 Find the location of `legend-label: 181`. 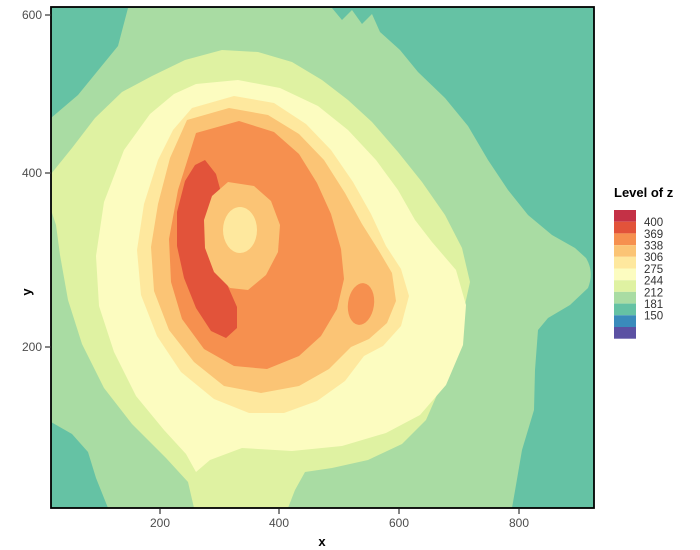

legend-label: 181 is located at coordinates (653, 305).